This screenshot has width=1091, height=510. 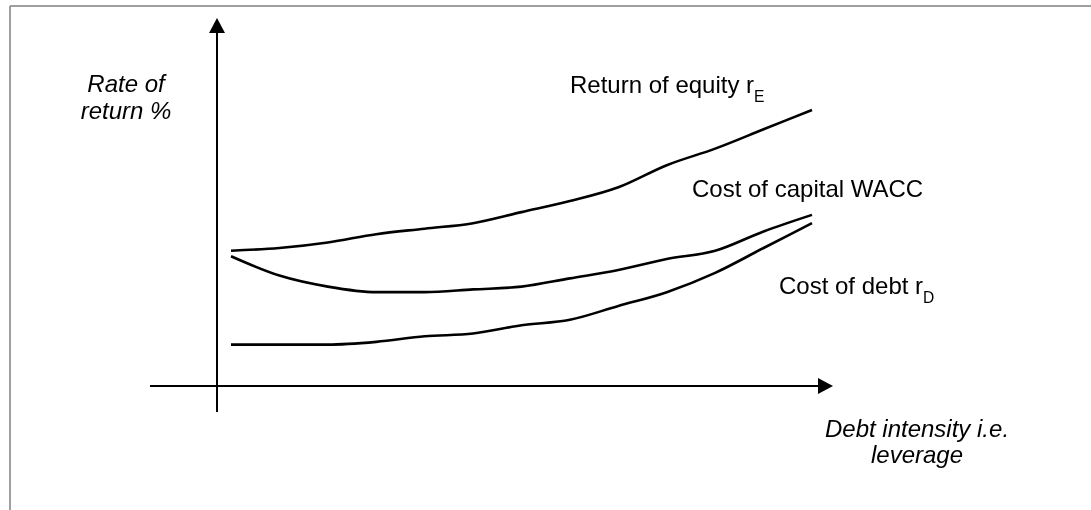 I want to click on series-label: Cost of debt r$_{D}$, so click(x=857, y=289).